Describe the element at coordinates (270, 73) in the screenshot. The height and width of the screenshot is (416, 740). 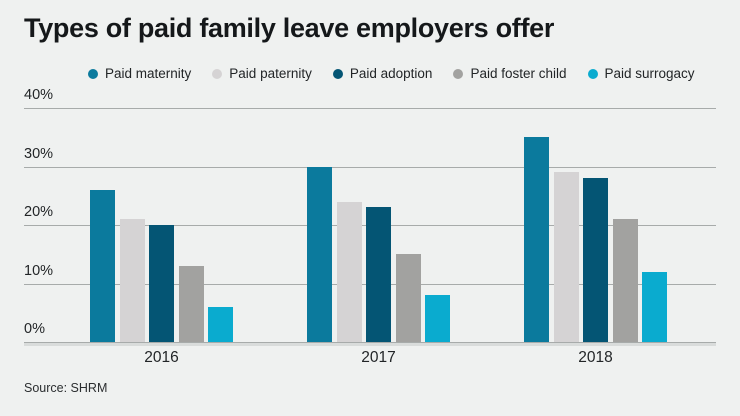
I see `legend-item-label: Paid paternity` at that location.